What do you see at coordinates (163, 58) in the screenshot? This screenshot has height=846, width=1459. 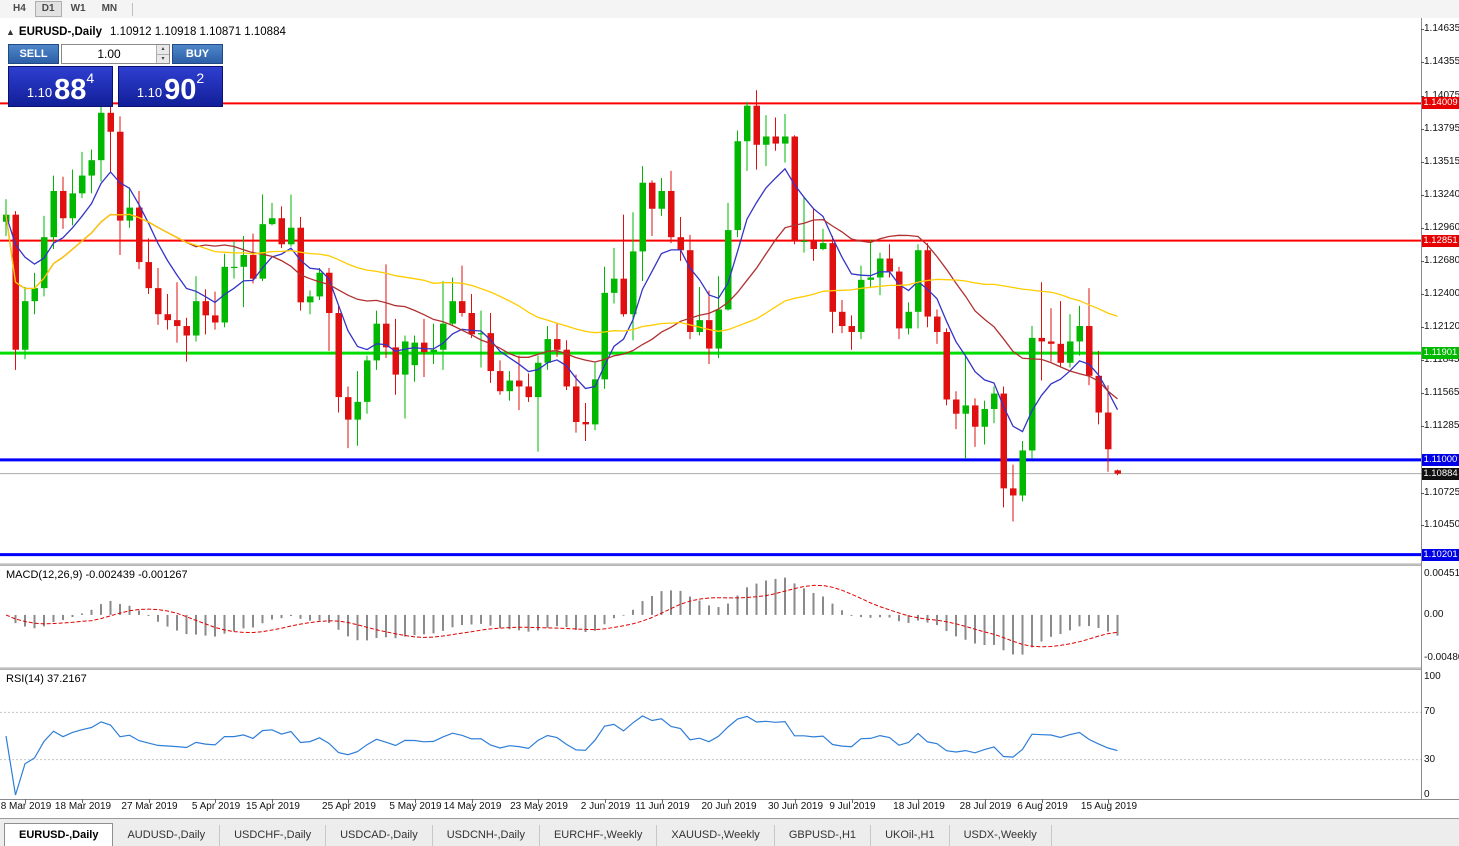 I see `volume-down-button: ▾` at bounding box center [163, 58].